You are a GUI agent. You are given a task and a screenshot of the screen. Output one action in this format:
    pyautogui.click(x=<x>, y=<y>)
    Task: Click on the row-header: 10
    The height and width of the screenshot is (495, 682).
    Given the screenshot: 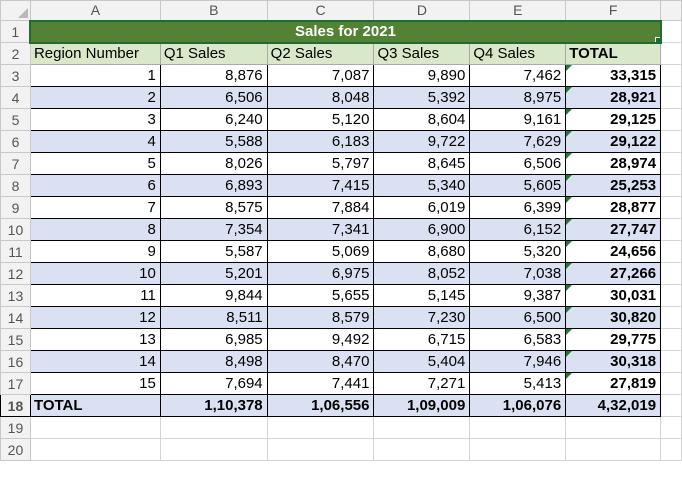 What is the action you would take?
    pyautogui.click(x=15, y=229)
    